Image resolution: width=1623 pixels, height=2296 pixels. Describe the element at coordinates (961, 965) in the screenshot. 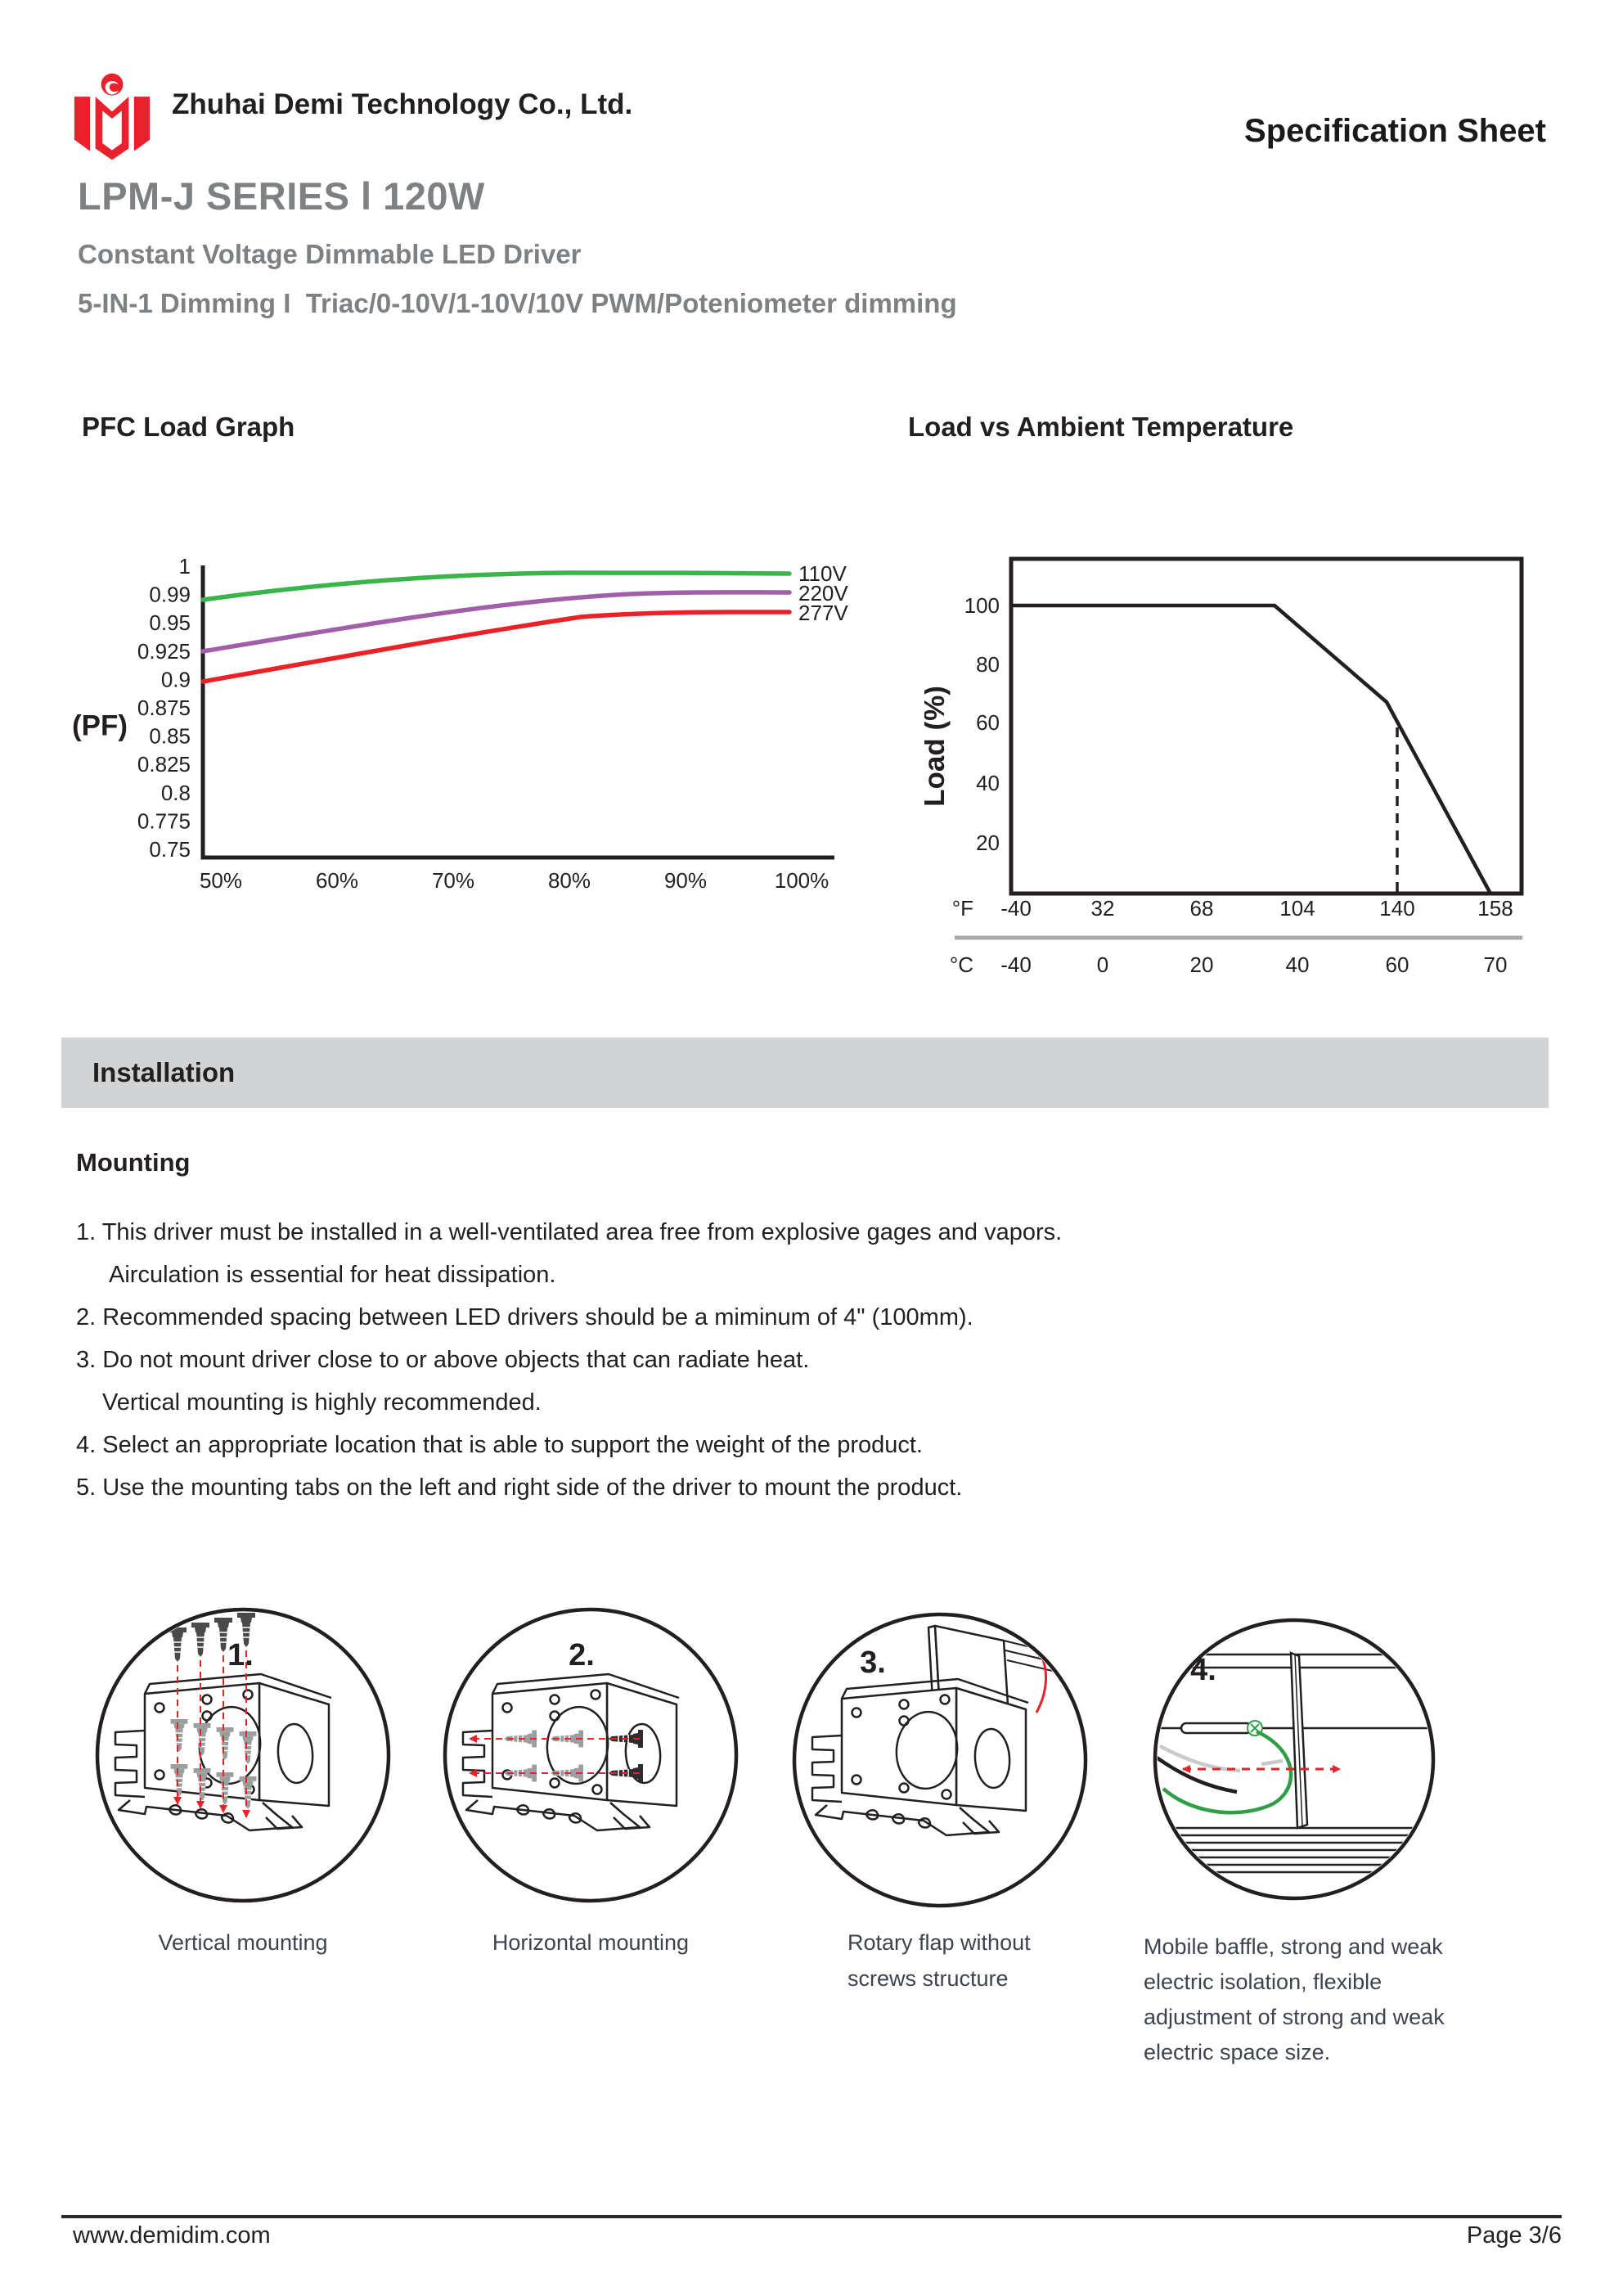

I see `celsius-unit-label: °C` at that location.